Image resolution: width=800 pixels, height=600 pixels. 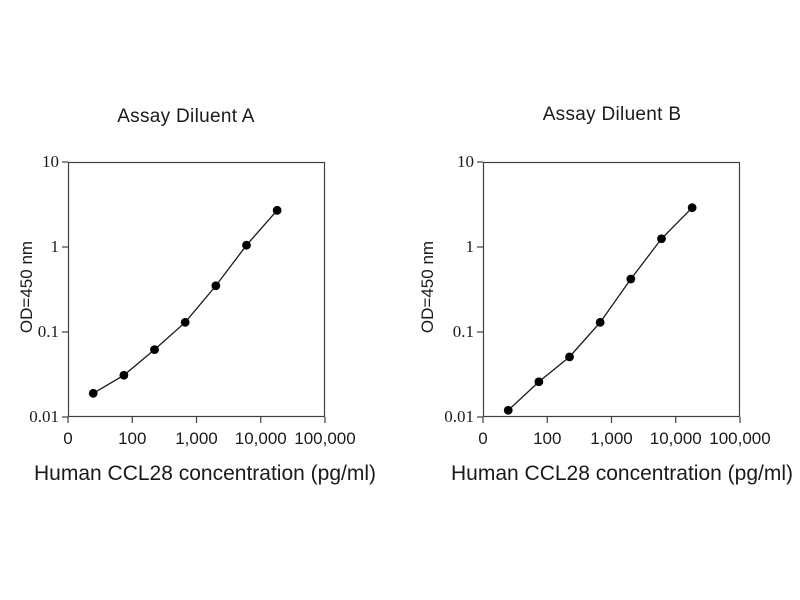 I want to click on chart-title: Assay Diluent B, so click(x=612, y=114).